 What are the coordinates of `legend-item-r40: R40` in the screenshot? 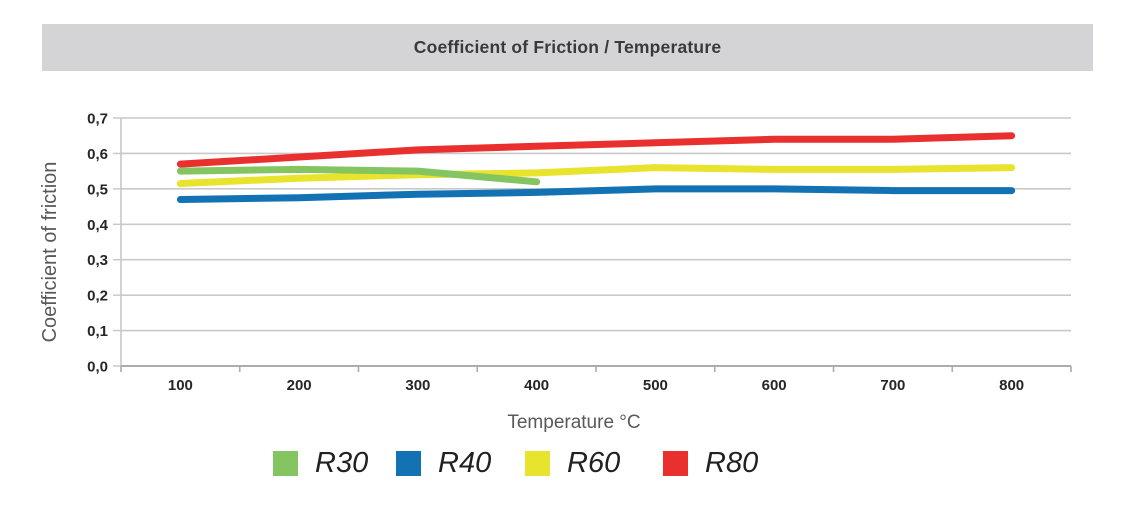 It's located at (443, 463).